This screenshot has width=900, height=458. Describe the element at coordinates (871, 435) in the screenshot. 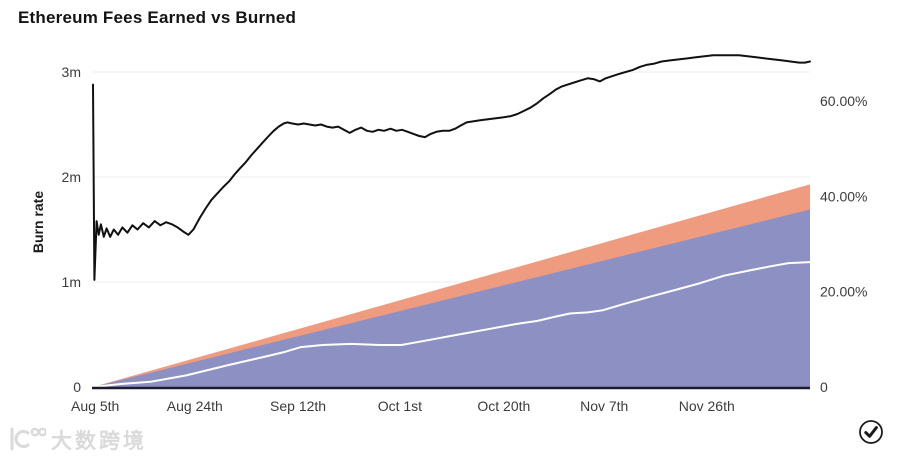

I see `check-circle-icon` at that location.